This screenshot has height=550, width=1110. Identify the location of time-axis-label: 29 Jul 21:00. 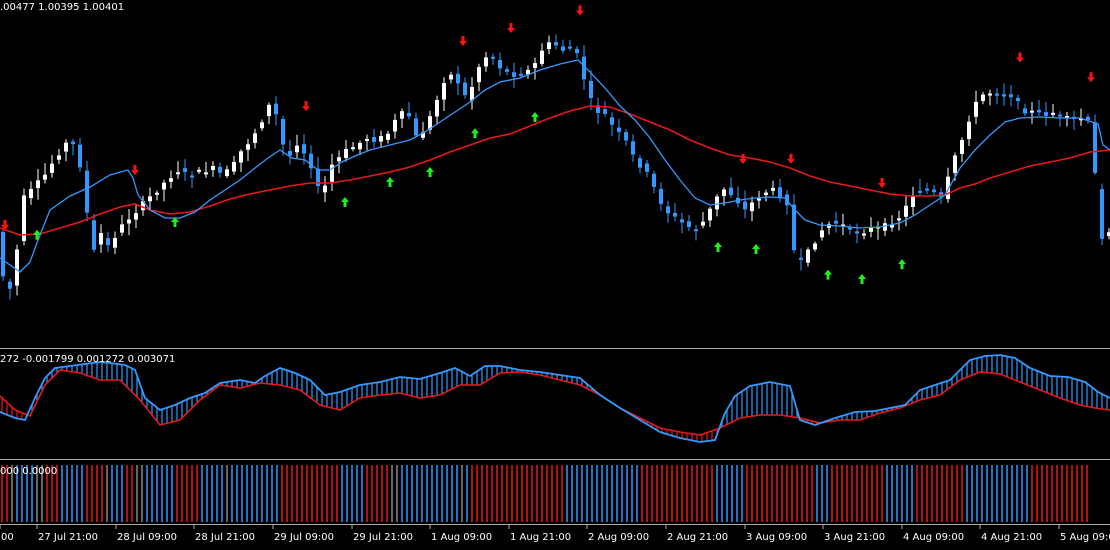
(383, 537).